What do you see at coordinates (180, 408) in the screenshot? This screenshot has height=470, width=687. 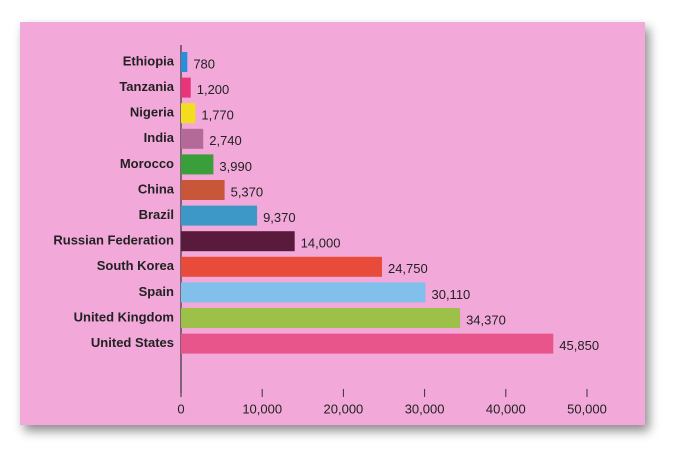 I see `x-tick-label: 0` at bounding box center [180, 408].